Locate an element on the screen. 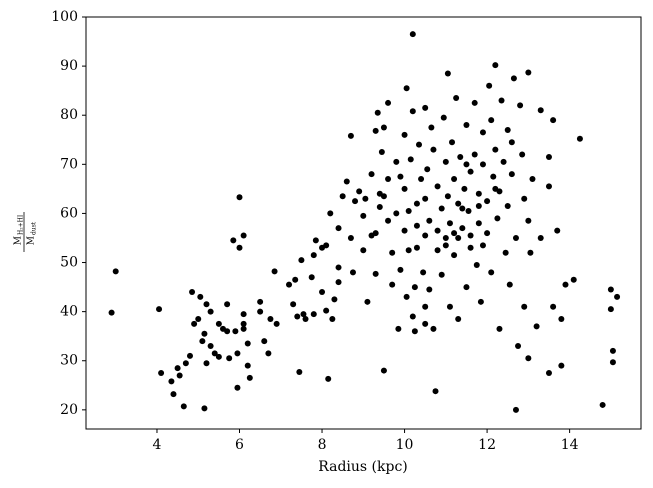 The height and width of the screenshot is (488, 653). y-tick-label: 100 is located at coordinates (64, 17).